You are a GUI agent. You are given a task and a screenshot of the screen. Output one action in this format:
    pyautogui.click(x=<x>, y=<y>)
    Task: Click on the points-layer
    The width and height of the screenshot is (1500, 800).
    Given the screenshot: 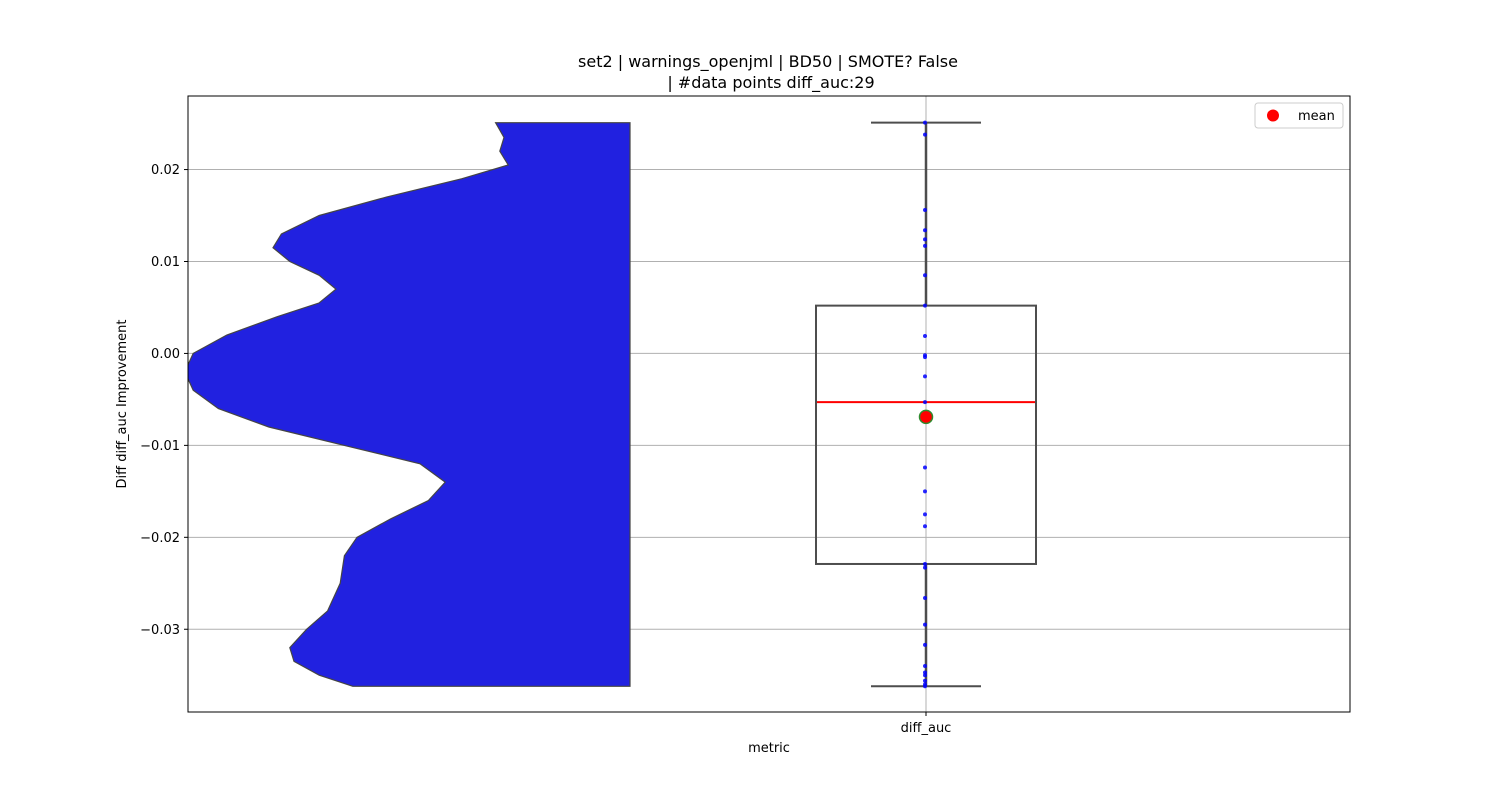 What is the action you would take?
    pyautogui.click(x=926, y=404)
    